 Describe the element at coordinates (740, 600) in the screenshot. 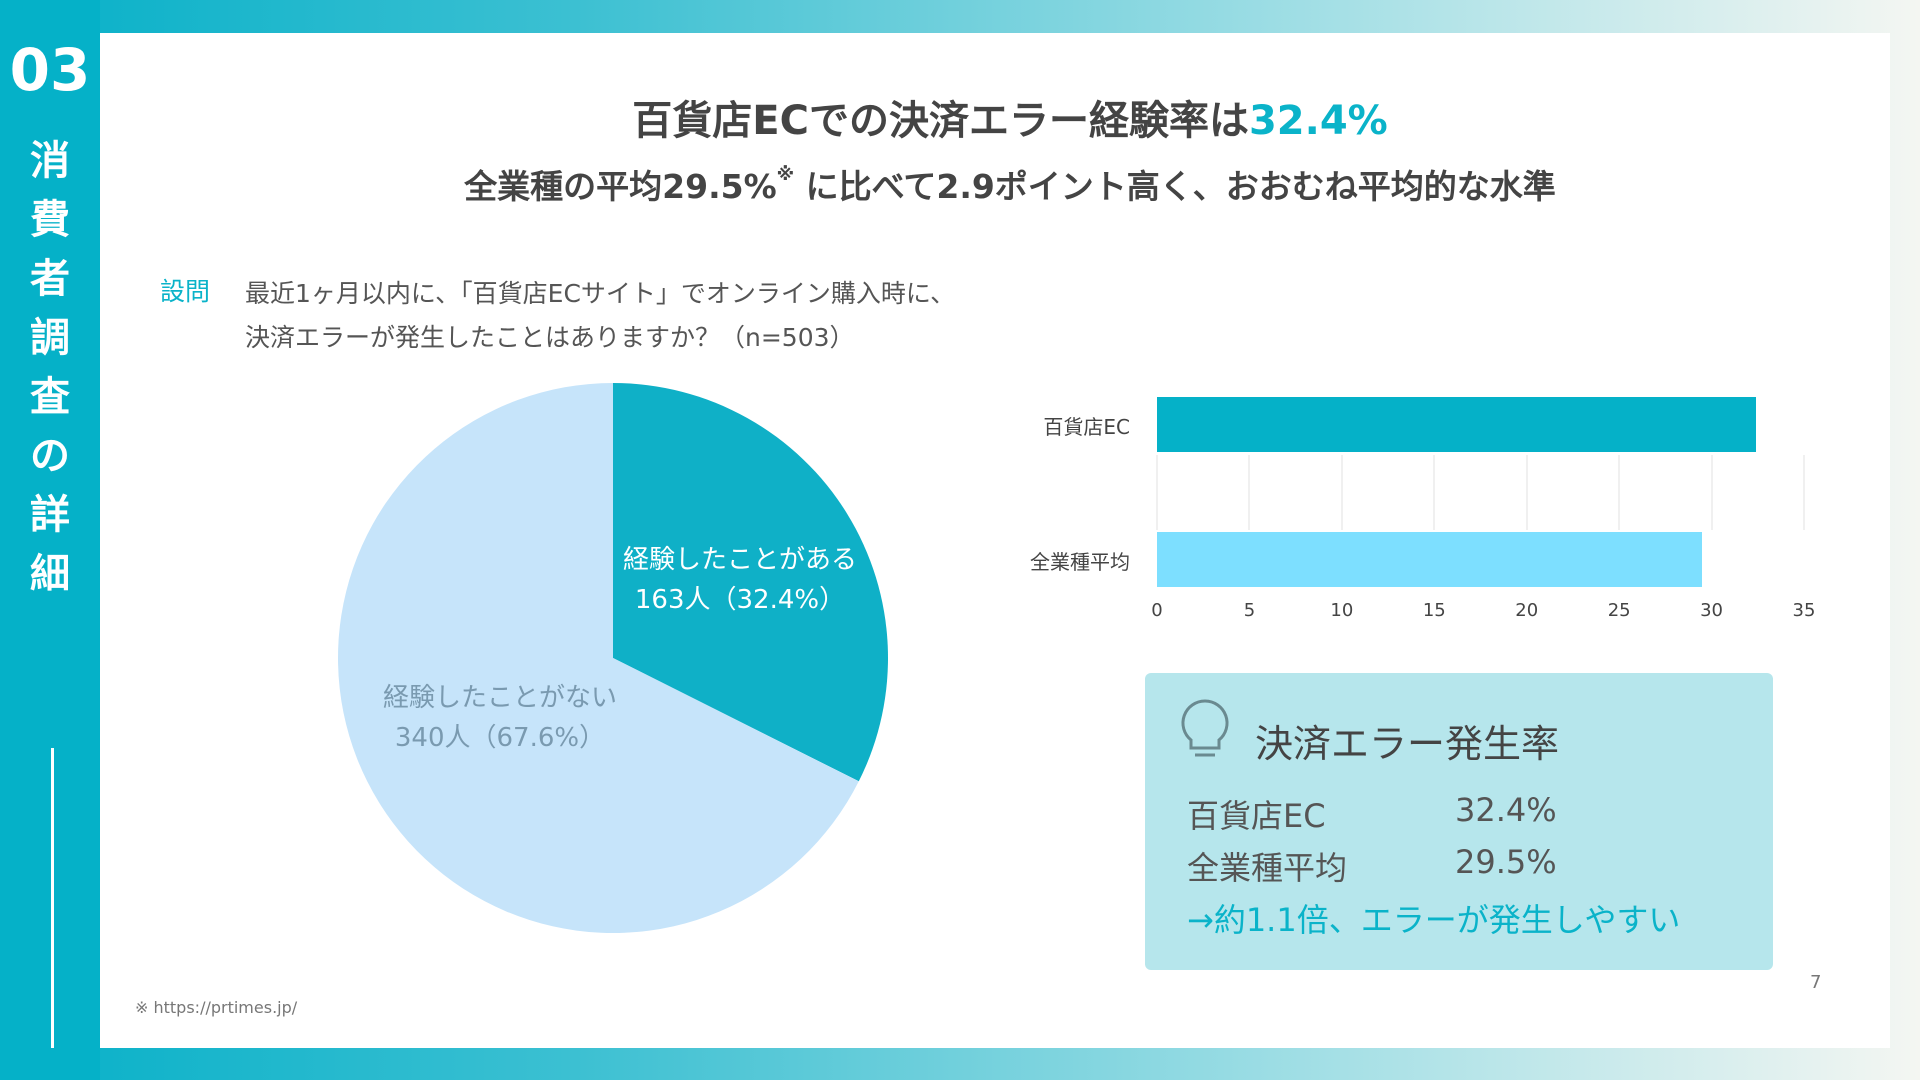

I see `pie-label-yes-detail: 163人（32.4%）` at that location.